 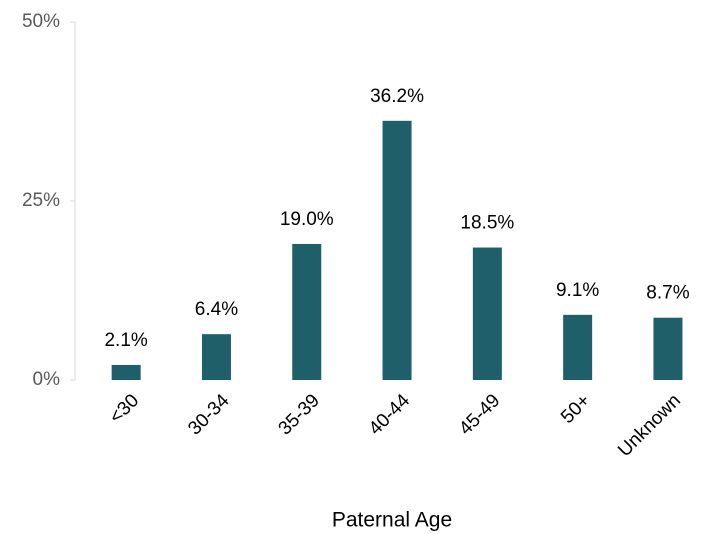 I want to click on x-tick-label: Unknown, so click(x=649, y=425).